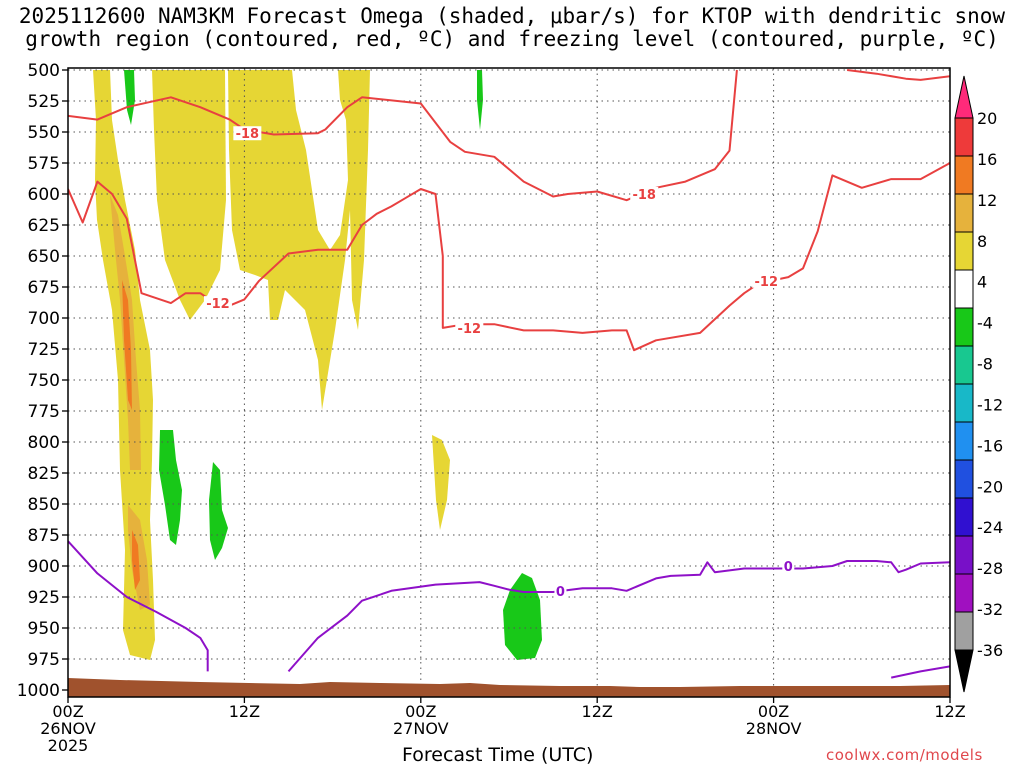 Image resolution: width=1024 pixels, height=768 pixels. Describe the element at coordinates (964, 671) in the screenshot. I see `colorbar-bottom-arrow` at that location.